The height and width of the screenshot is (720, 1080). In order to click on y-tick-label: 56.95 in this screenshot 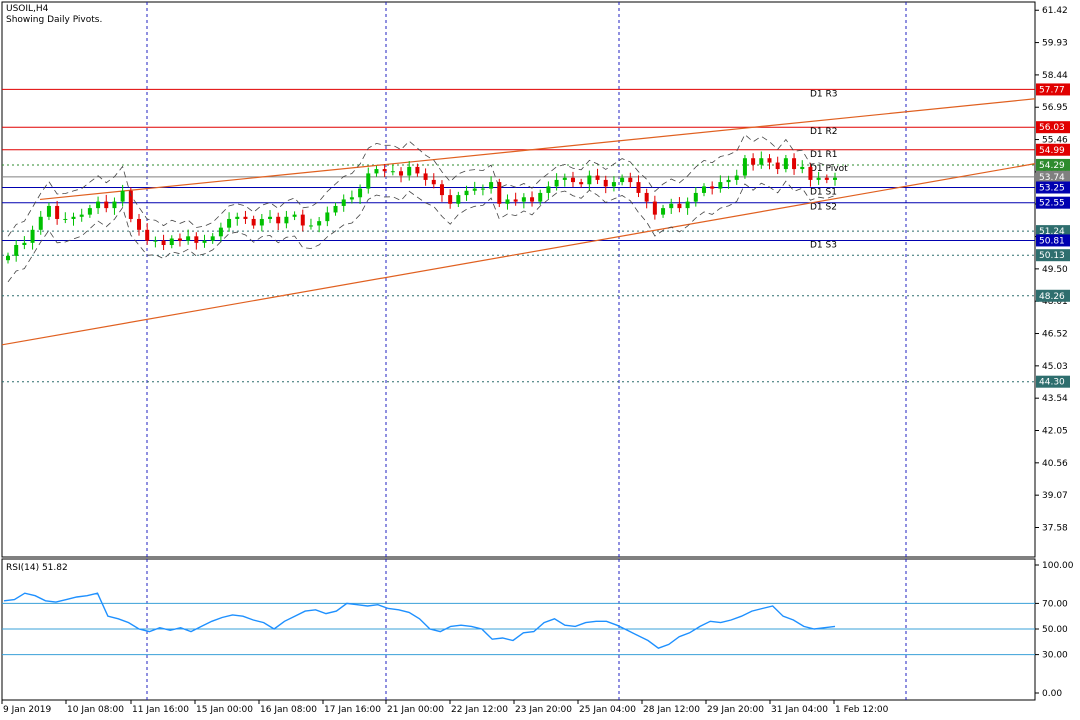, I will do `click(1055, 108)`.